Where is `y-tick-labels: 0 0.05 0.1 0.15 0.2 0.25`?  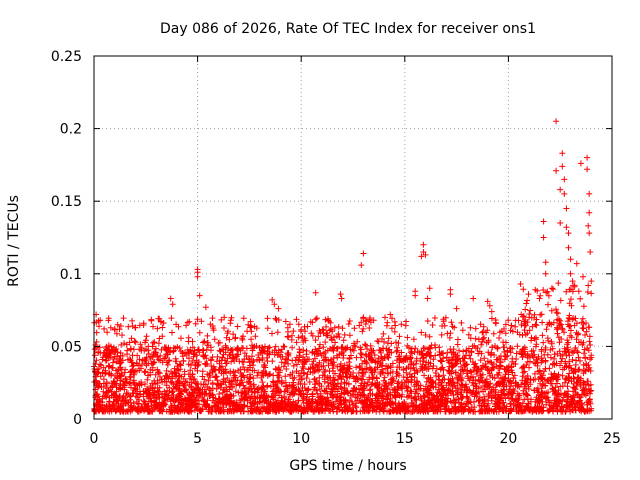
y-tick-labels: 0 0.05 0.1 0.15 0.2 0.25 is located at coordinates (66, 238).